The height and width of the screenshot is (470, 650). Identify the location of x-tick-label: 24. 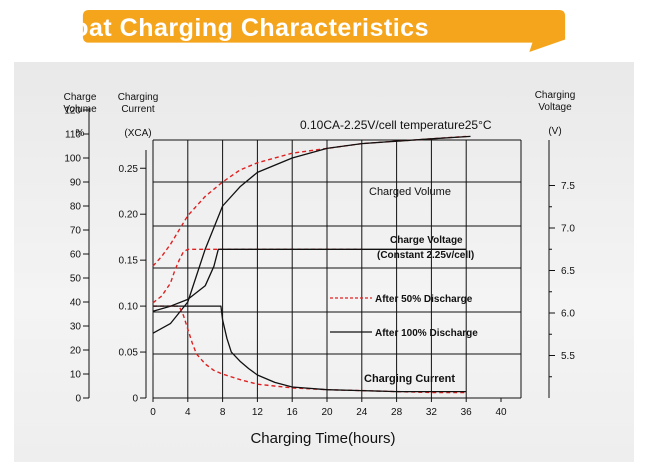
(362, 412).